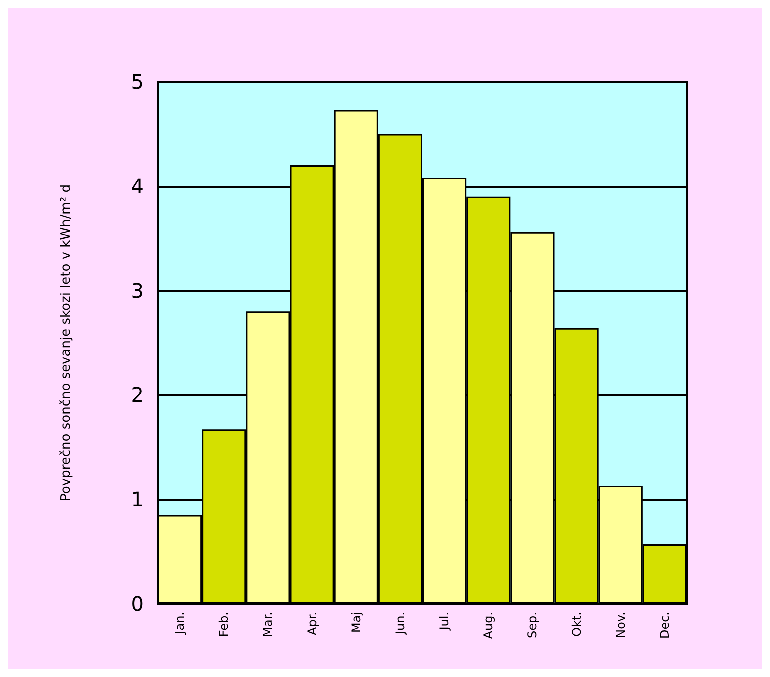 This screenshot has height=677, width=770. What do you see at coordinates (137, 82) in the screenshot?
I see `y-tick-label: 5` at bounding box center [137, 82].